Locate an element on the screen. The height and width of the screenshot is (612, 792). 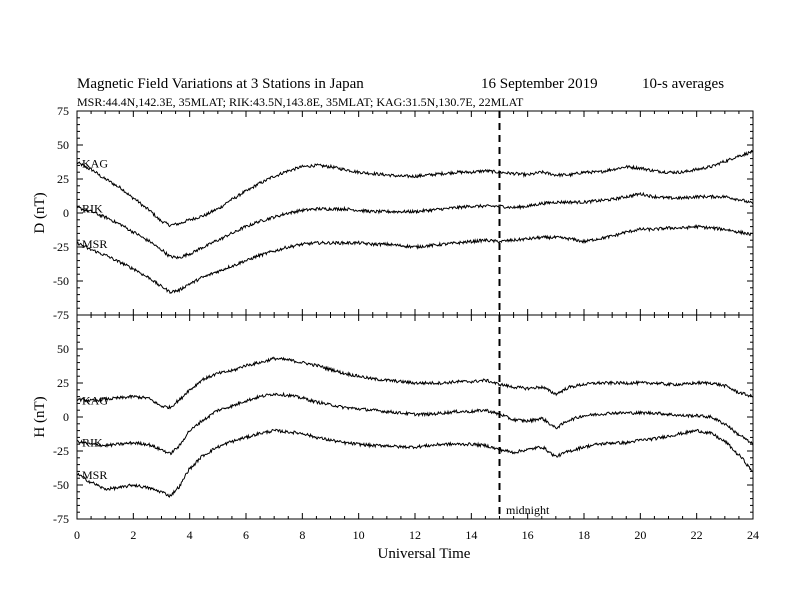
trace-d-msr is located at coordinates (415, 259).